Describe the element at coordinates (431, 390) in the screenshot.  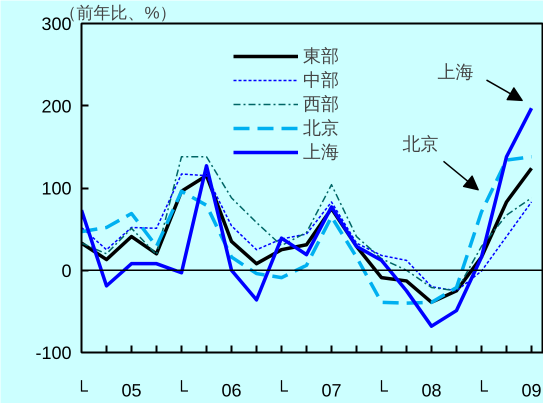
I see `x-tick-label: 08` at that location.